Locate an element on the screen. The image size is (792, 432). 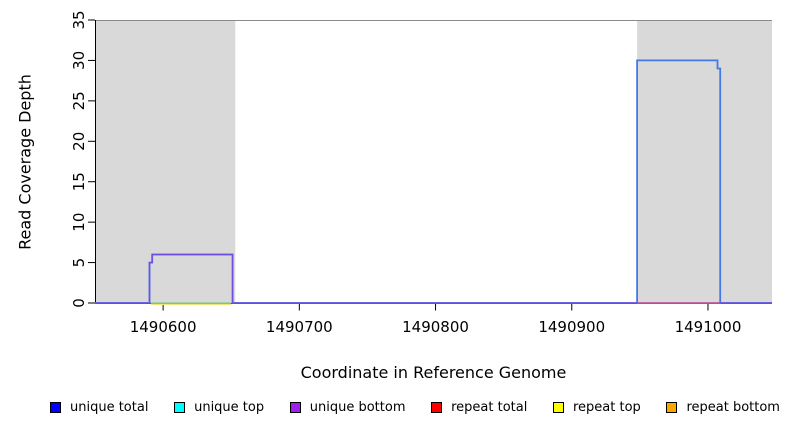
y-tick-label: 5 is located at coordinates (79, 263).